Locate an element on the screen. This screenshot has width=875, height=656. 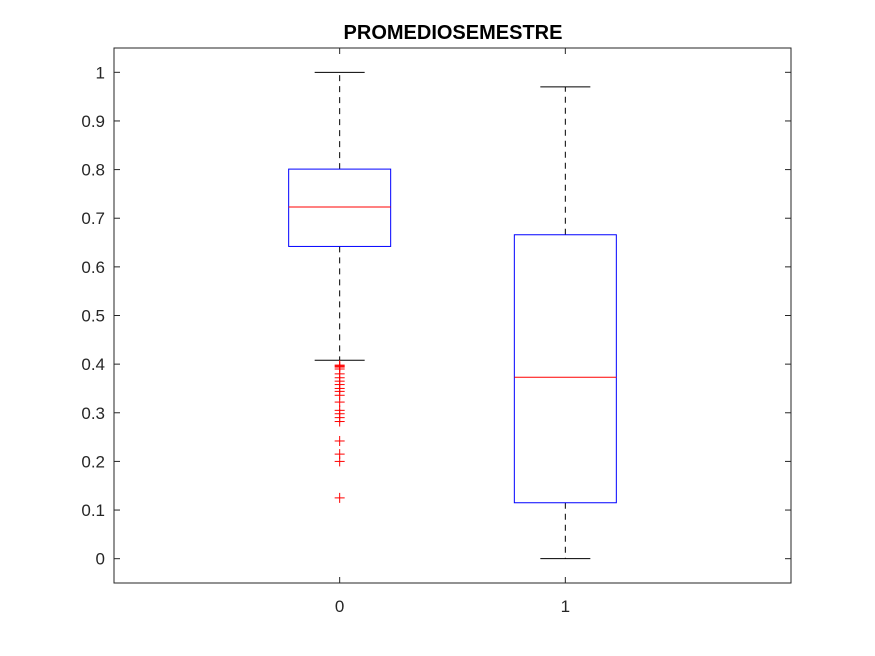
y-tick-label: 0 is located at coordinates (100, 559).